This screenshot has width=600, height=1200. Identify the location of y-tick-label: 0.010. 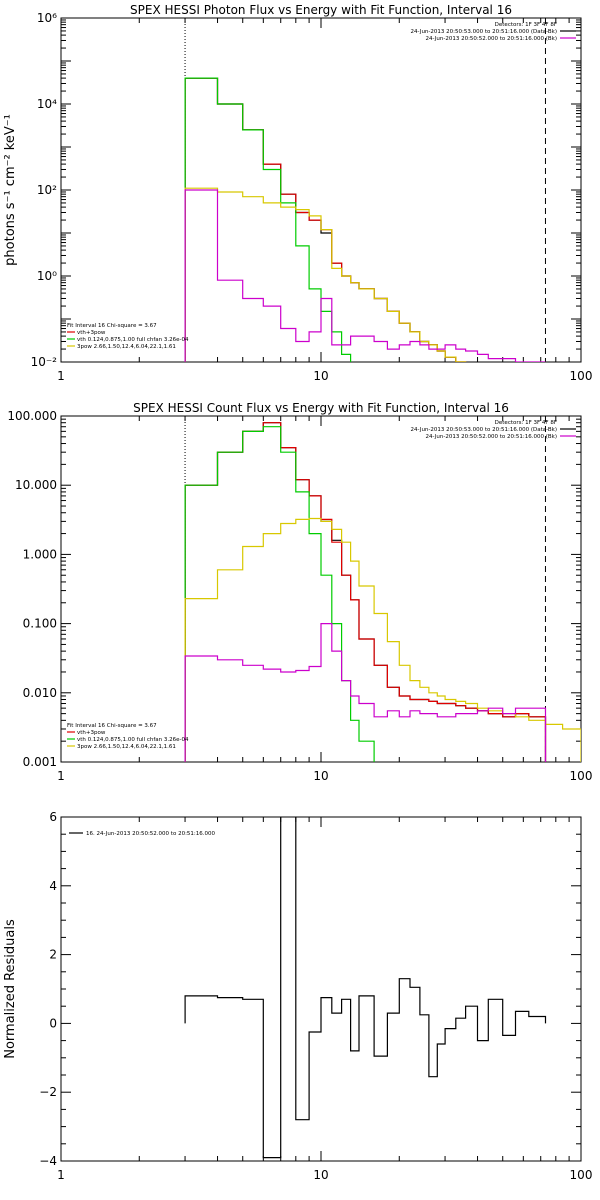
(40, 693).